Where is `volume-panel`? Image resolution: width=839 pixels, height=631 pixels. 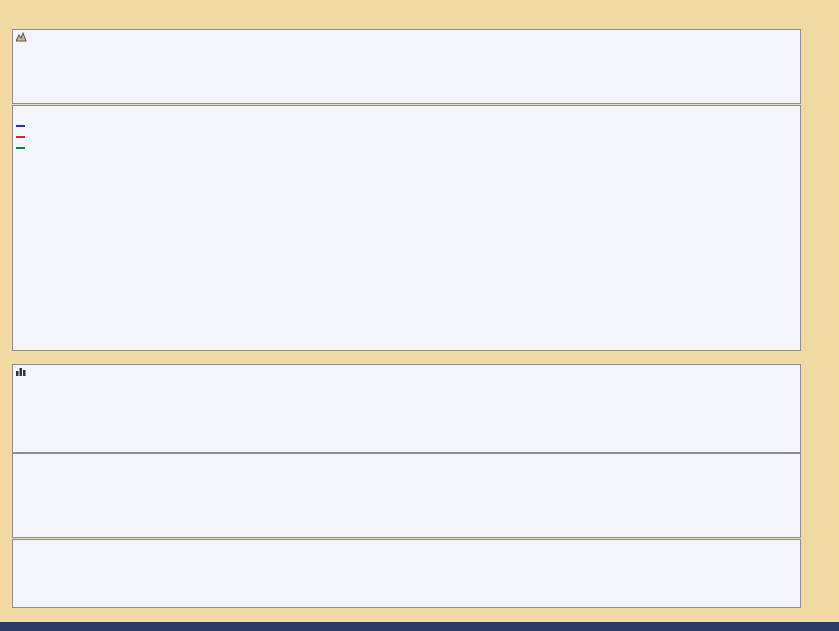 volume-panel is located at coordinates (406, 408).